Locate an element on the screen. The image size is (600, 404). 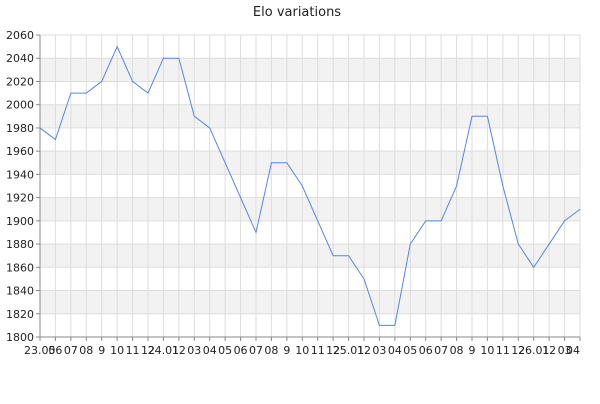
y-tick-label: 2040 is located at coordinates (20, 58).